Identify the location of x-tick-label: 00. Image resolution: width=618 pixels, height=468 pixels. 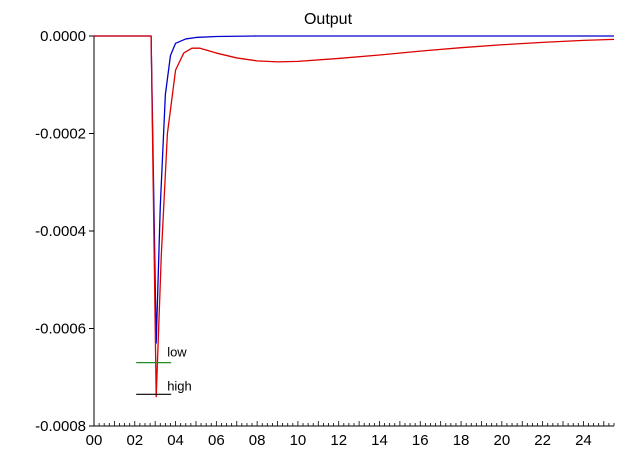
(94, 440).